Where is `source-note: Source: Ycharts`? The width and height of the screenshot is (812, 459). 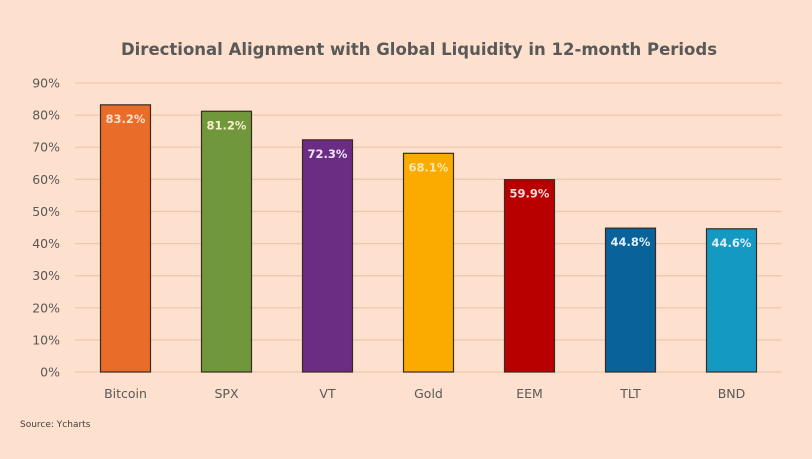
source-note: Source: Ycharts is located at coordinates (55, 425).